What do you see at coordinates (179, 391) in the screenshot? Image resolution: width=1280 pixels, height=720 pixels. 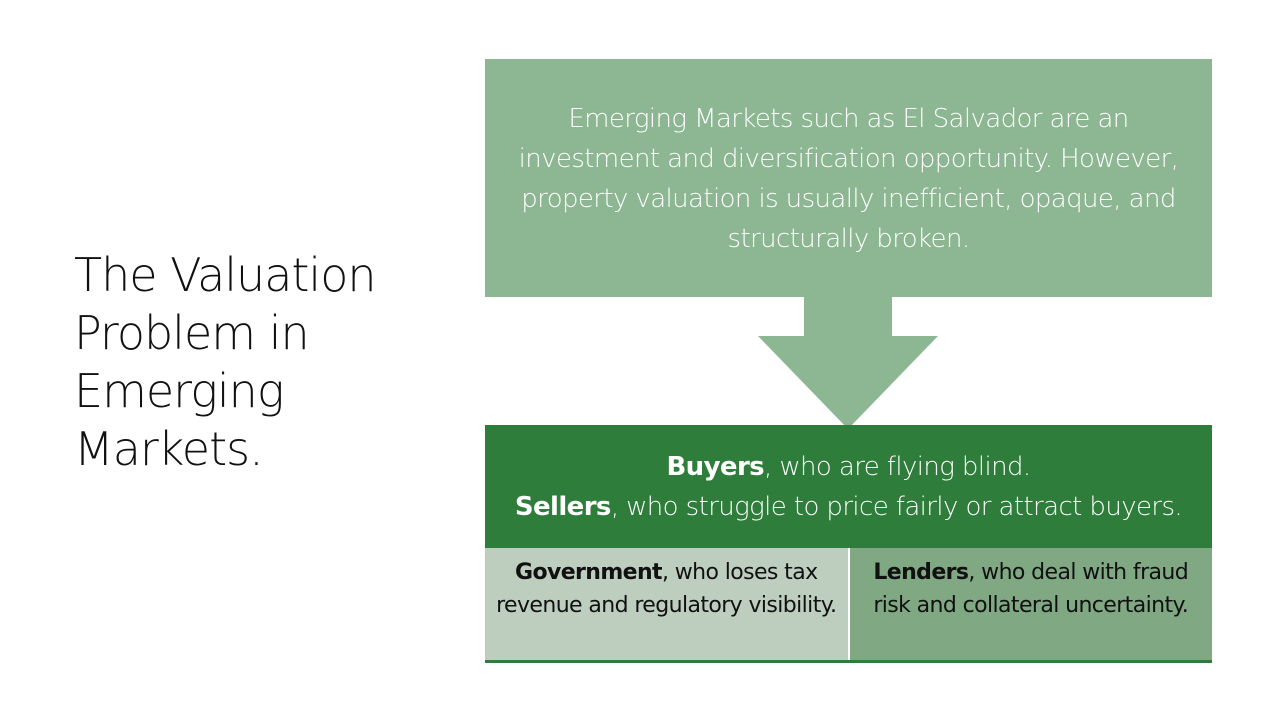 I see `title-line-3: Emerging` at bounding box center [179, 391].